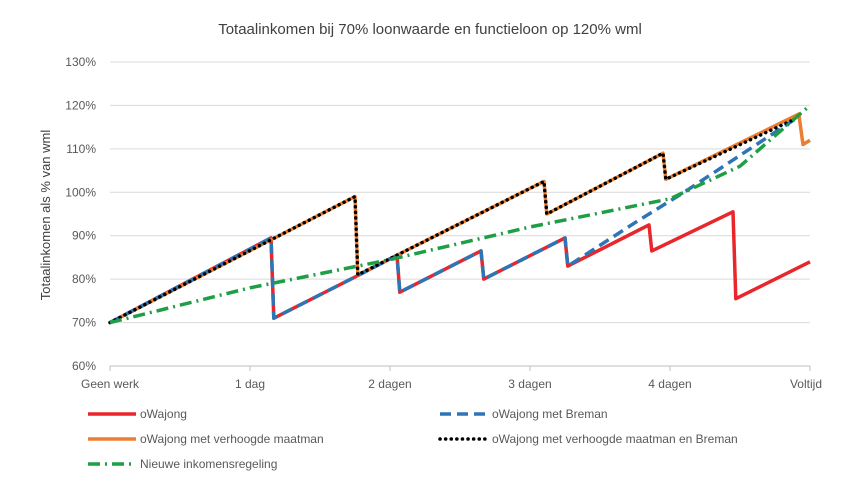 This screenshot has height=493, width=845. I want to click on legend-label-0: oWajong, so click(163, 414).